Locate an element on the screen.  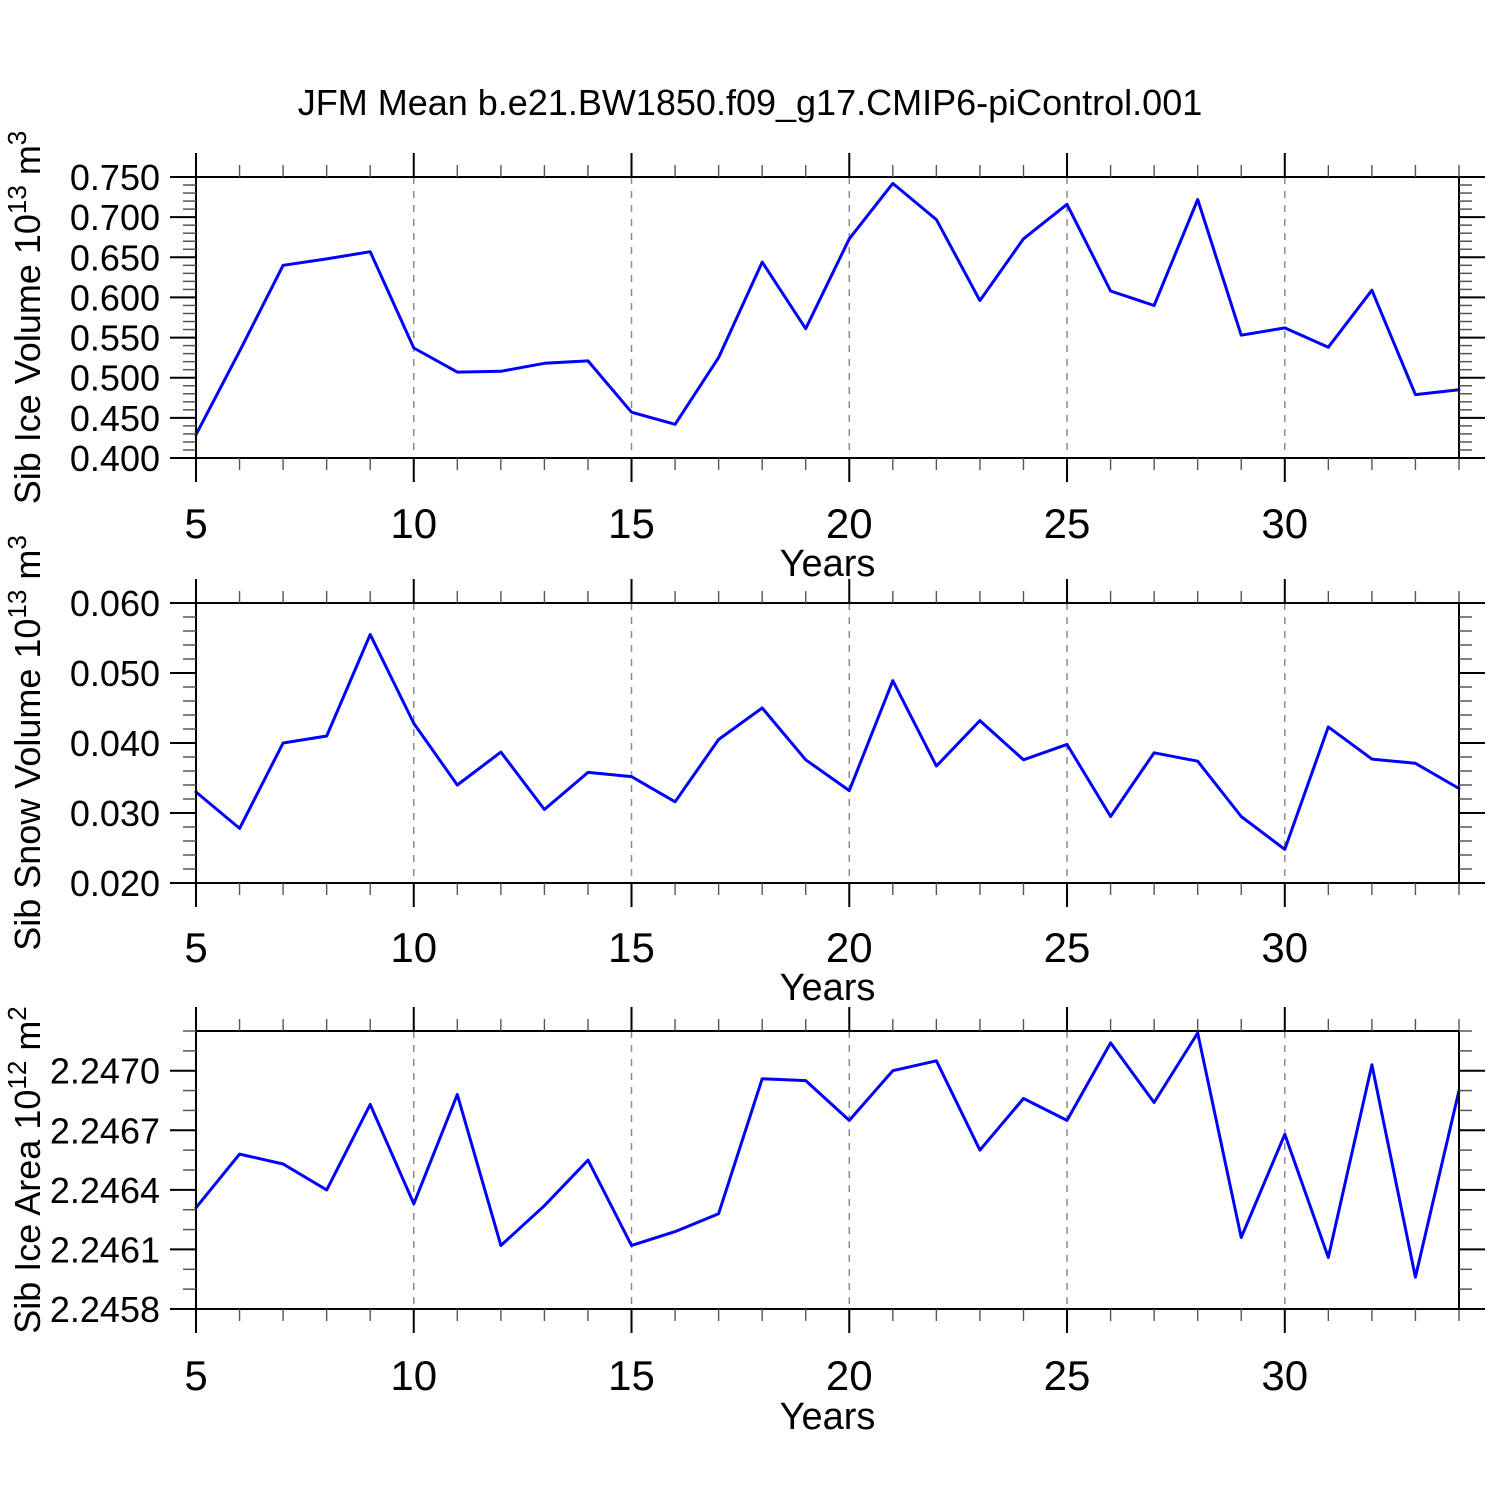
y-tick-label: 0.600 is located at coordinates (115, 297).